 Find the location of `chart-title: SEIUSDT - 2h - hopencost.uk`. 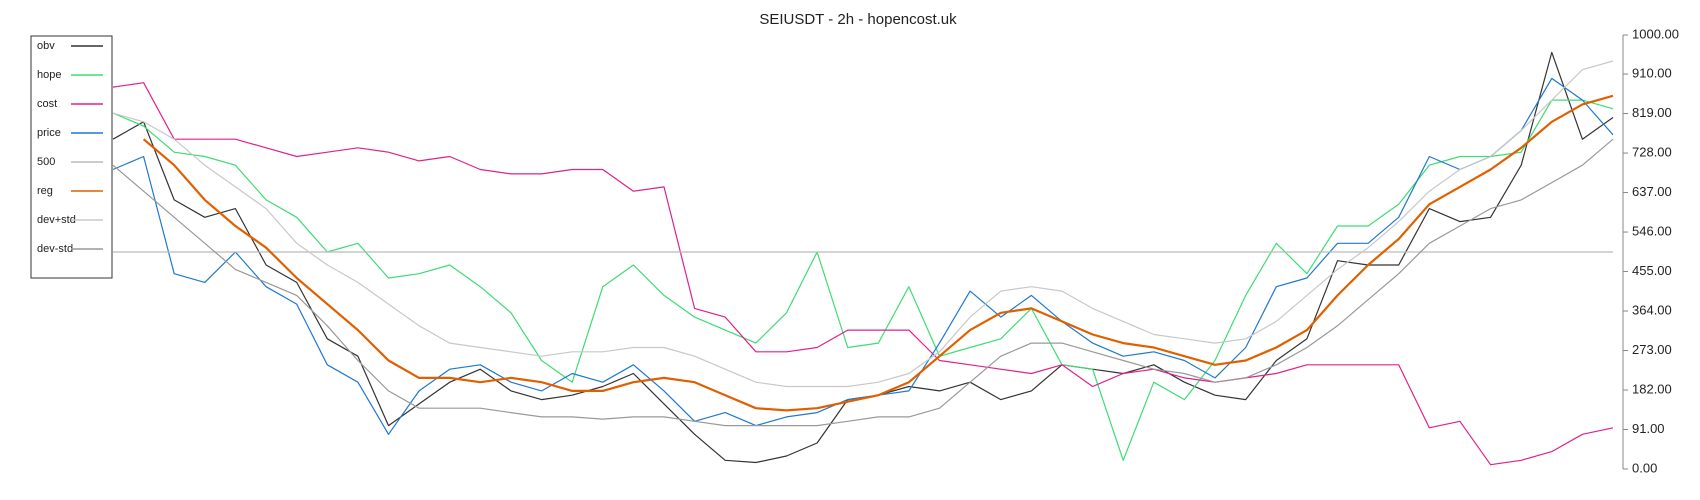

chart-title: SEIUSDT - 2h - hopencost.uk is located at coordinates (858, 19).